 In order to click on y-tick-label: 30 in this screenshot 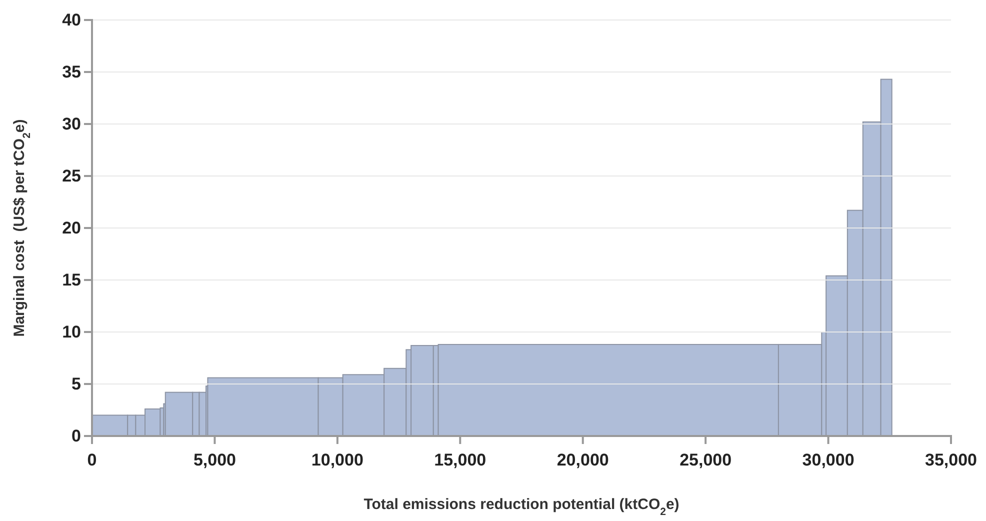, I will do `click(71, 124)`.